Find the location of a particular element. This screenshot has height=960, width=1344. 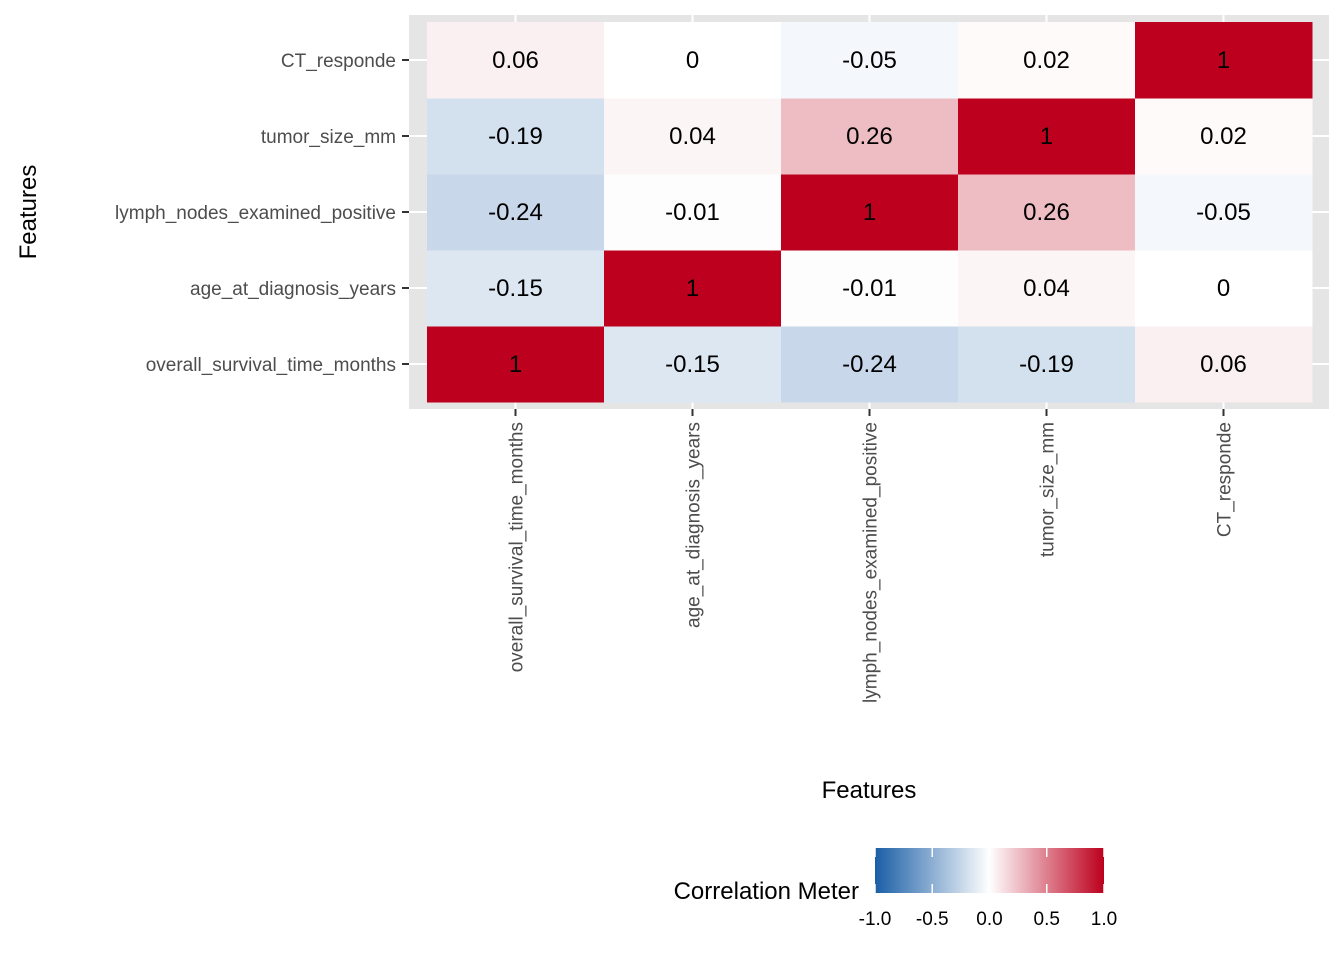

legend: Correlation Meter -1.0 -0.5 0.0 0.5 1.0 is located at coordinates (895, 889).